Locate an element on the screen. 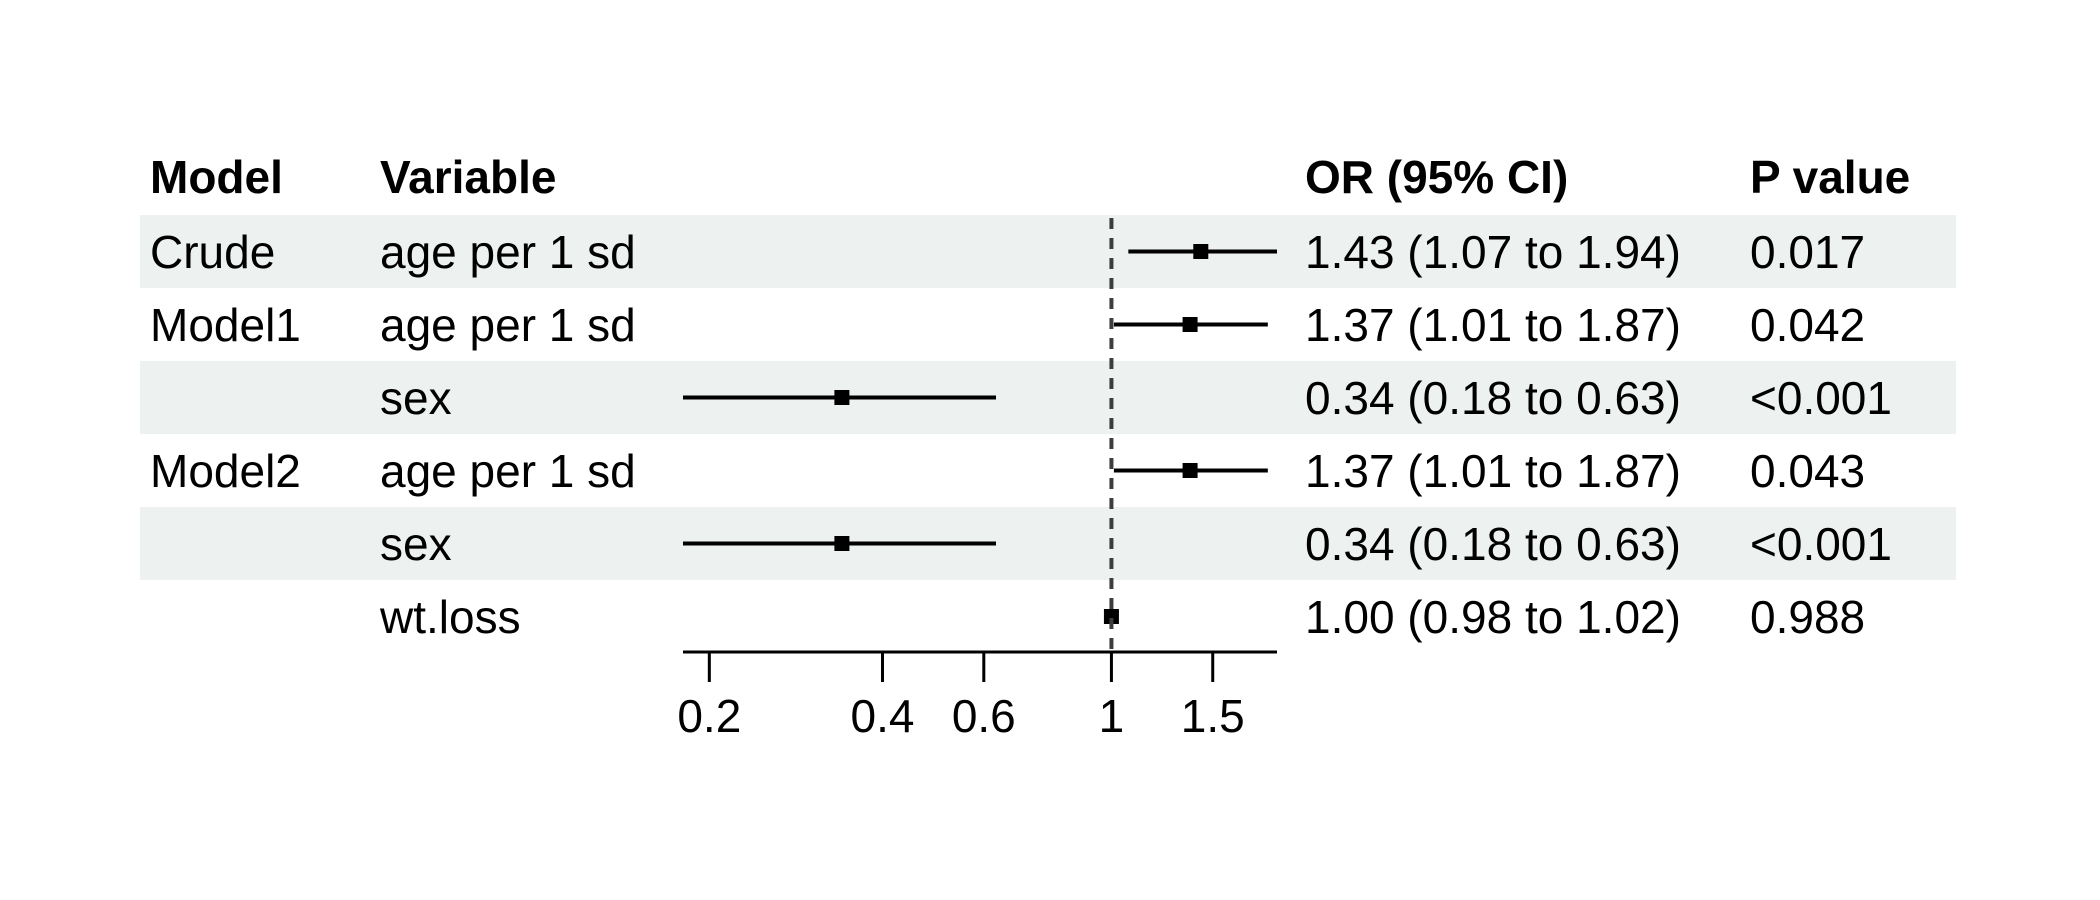 Image resolution: width=2100 pixels, height=900 pixels. cell-model: Model2 is located at coordinates (225, 470).